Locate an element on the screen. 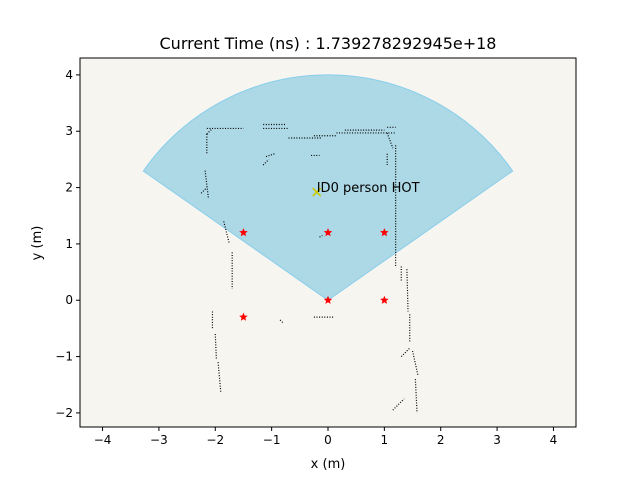 The height and width of the screenshot is (480, 640). x-tick-label: 0 is located at coordinates (328, 440).